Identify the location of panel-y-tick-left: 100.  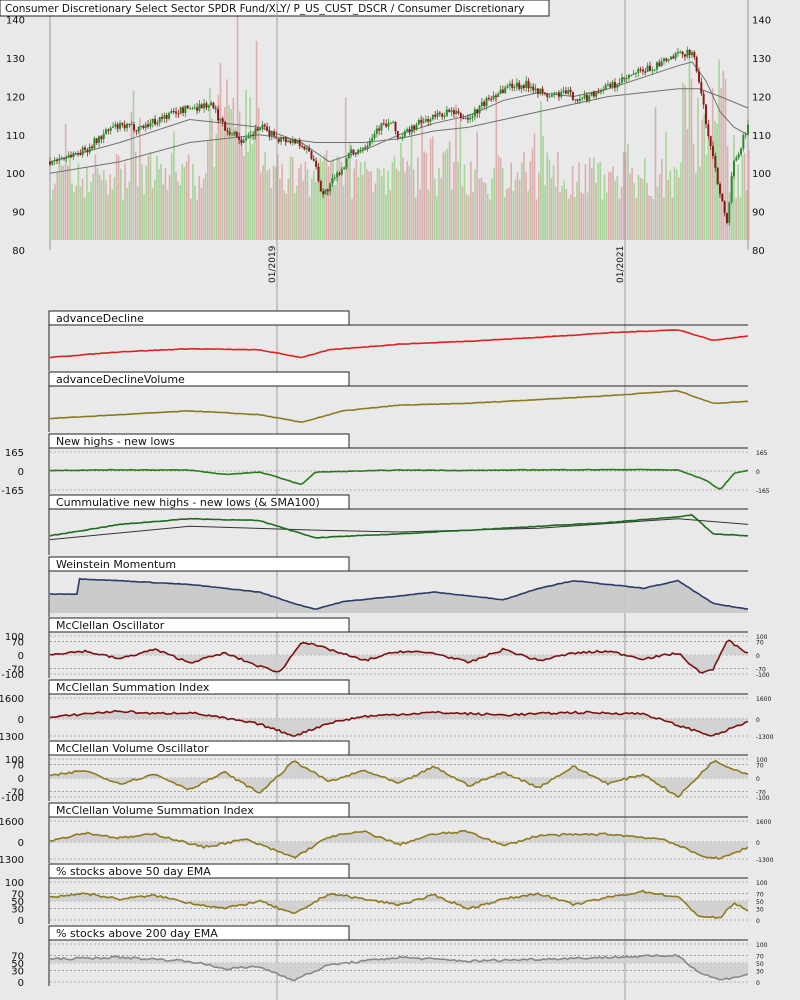
(14, 883).